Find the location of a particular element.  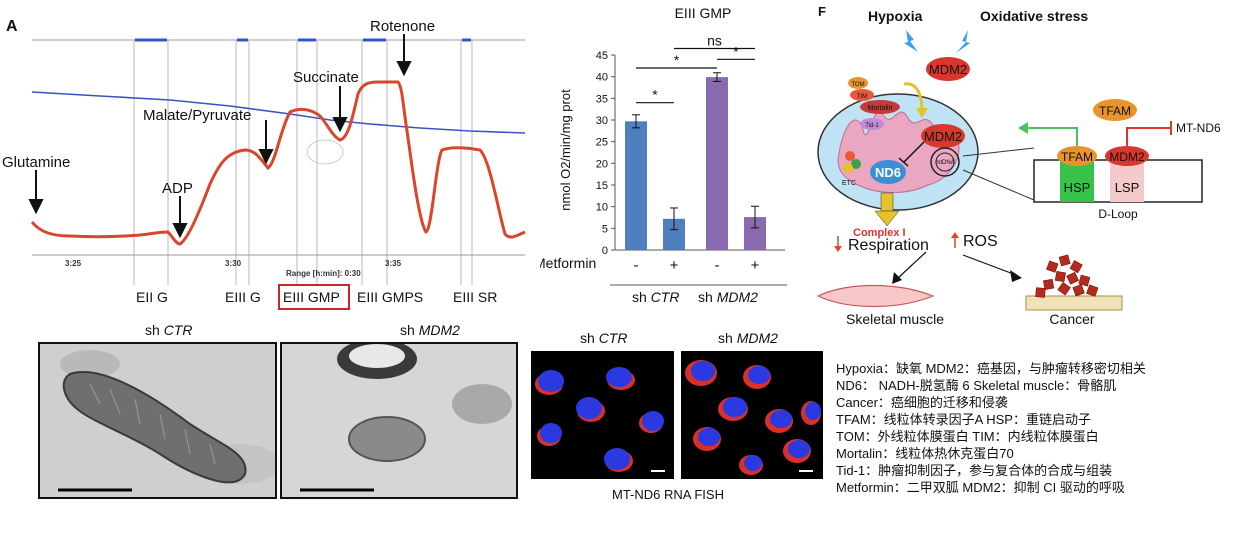

mdm2-bound-label: MDM2 is located at coordinates (1127, 157).